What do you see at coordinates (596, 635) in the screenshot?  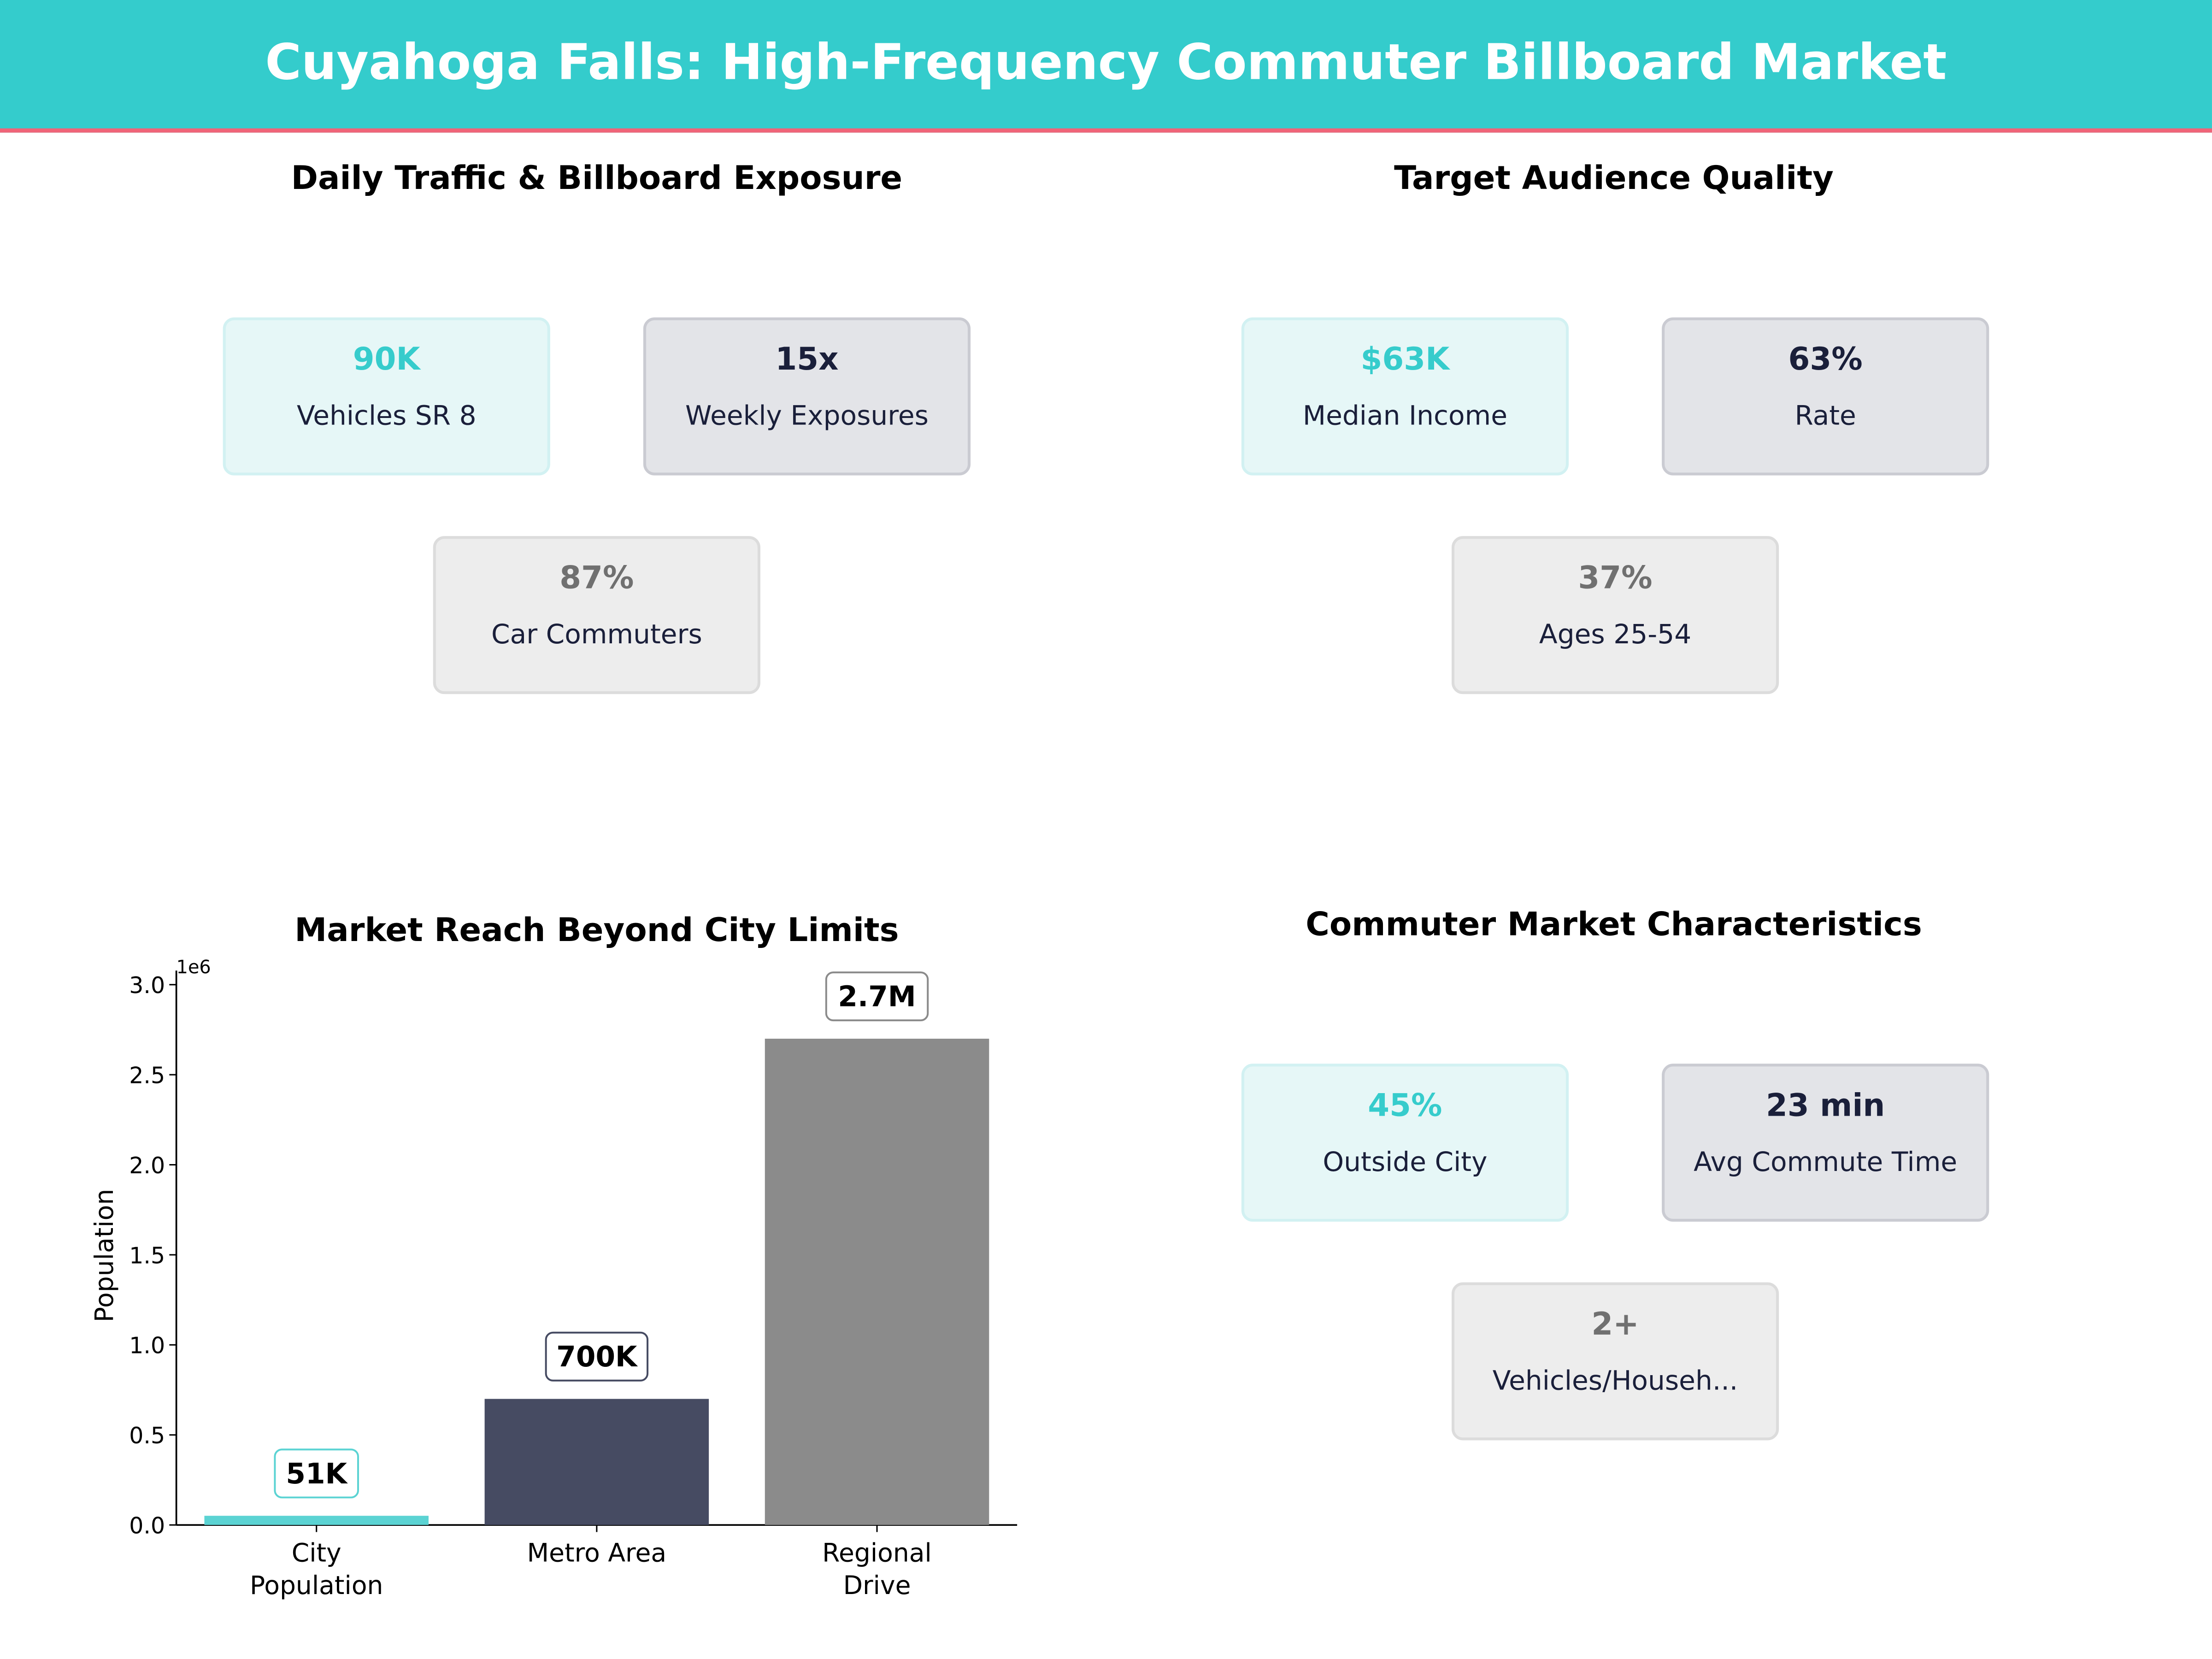 I see `metric-label: Car Commuters` at bounding box center [596, 635].